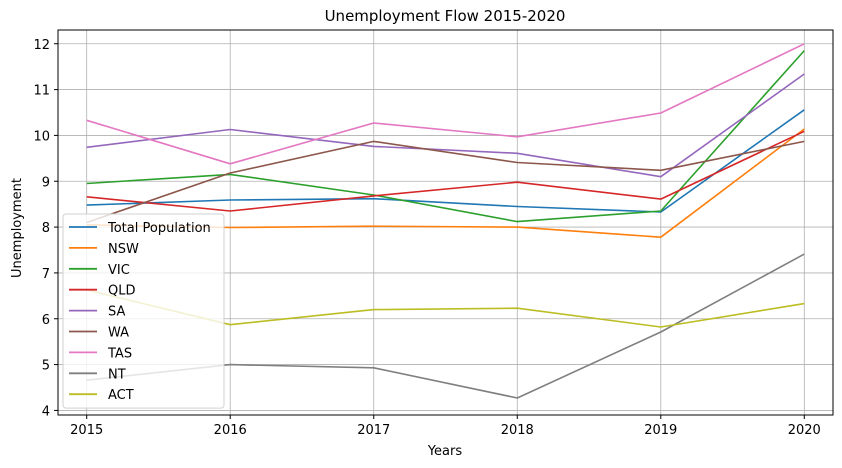  Describe the element at coordinates (116, 312) in the screenshot. I see `legend-label: SA` at that location.